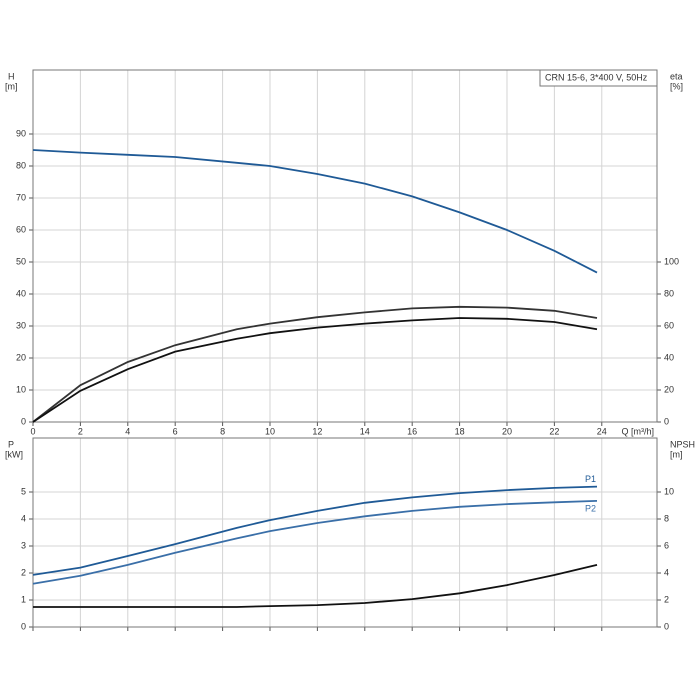  What do you see at coordinates (590, 508) in the screenshot?
I see `series-label: P2` at bounding box center [590, 508].